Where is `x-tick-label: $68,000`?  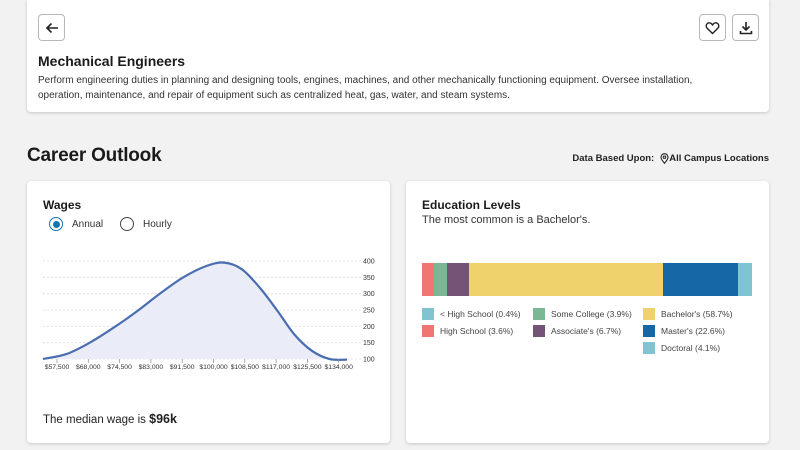 x-tick-label: $68,000 is located at coordinates (88, 367).